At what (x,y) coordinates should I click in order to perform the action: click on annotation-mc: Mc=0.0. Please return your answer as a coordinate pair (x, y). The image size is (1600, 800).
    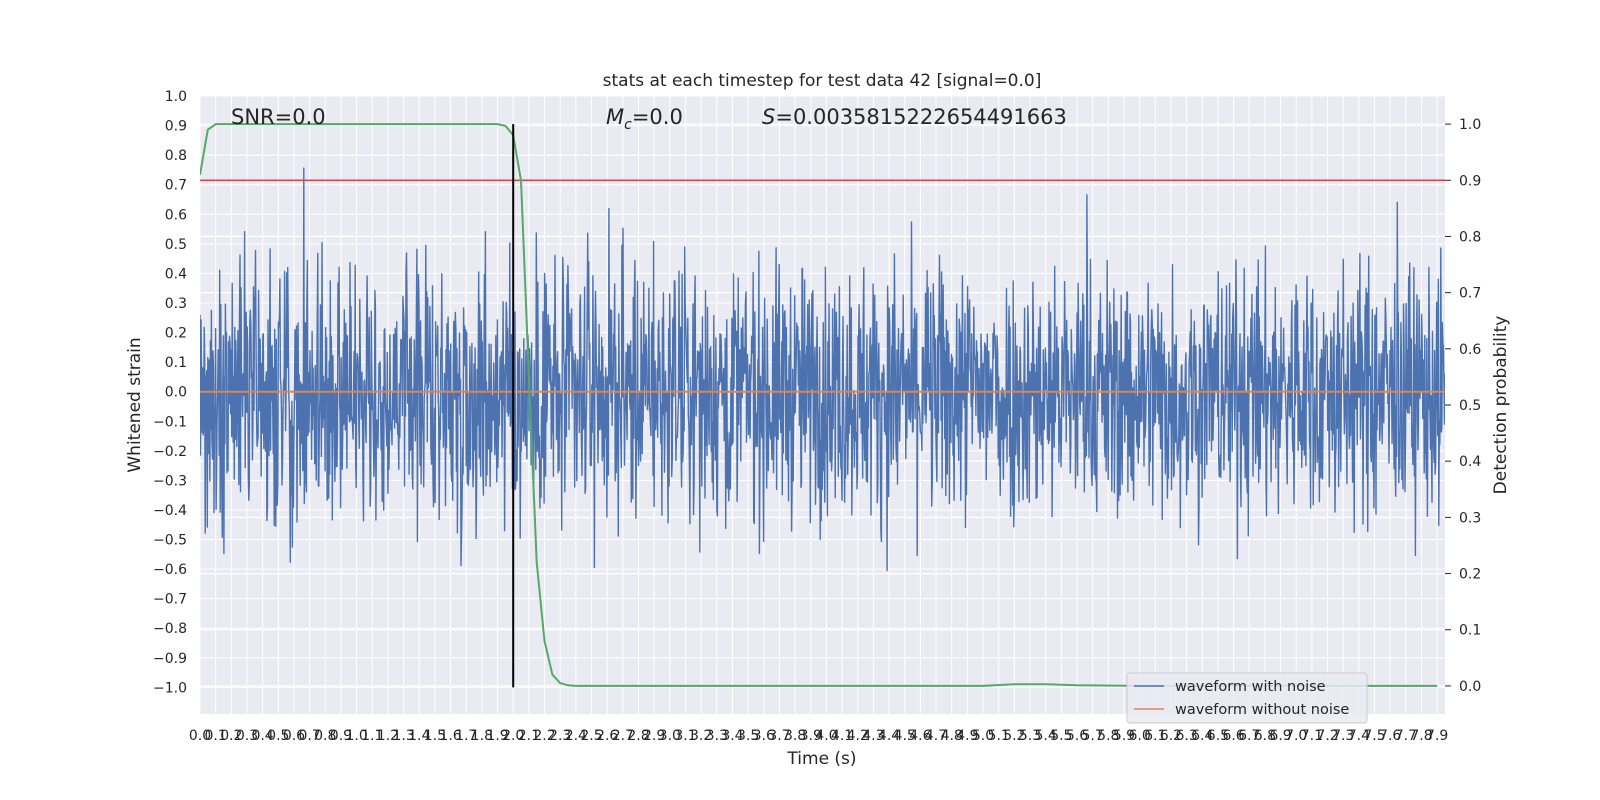
    Looking at the image, I should click on (644, 119).